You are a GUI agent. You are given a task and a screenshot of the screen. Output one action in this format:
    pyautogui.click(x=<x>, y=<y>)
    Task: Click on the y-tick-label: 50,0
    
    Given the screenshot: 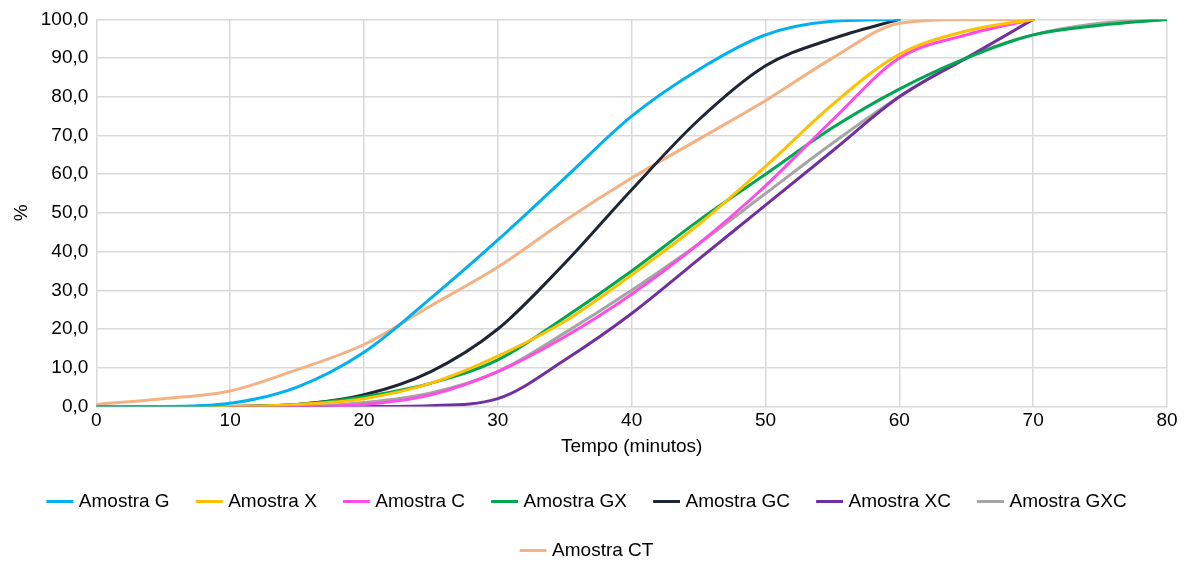 What is the action you would take?
    pyautogui.click(x=70, y=212)
    